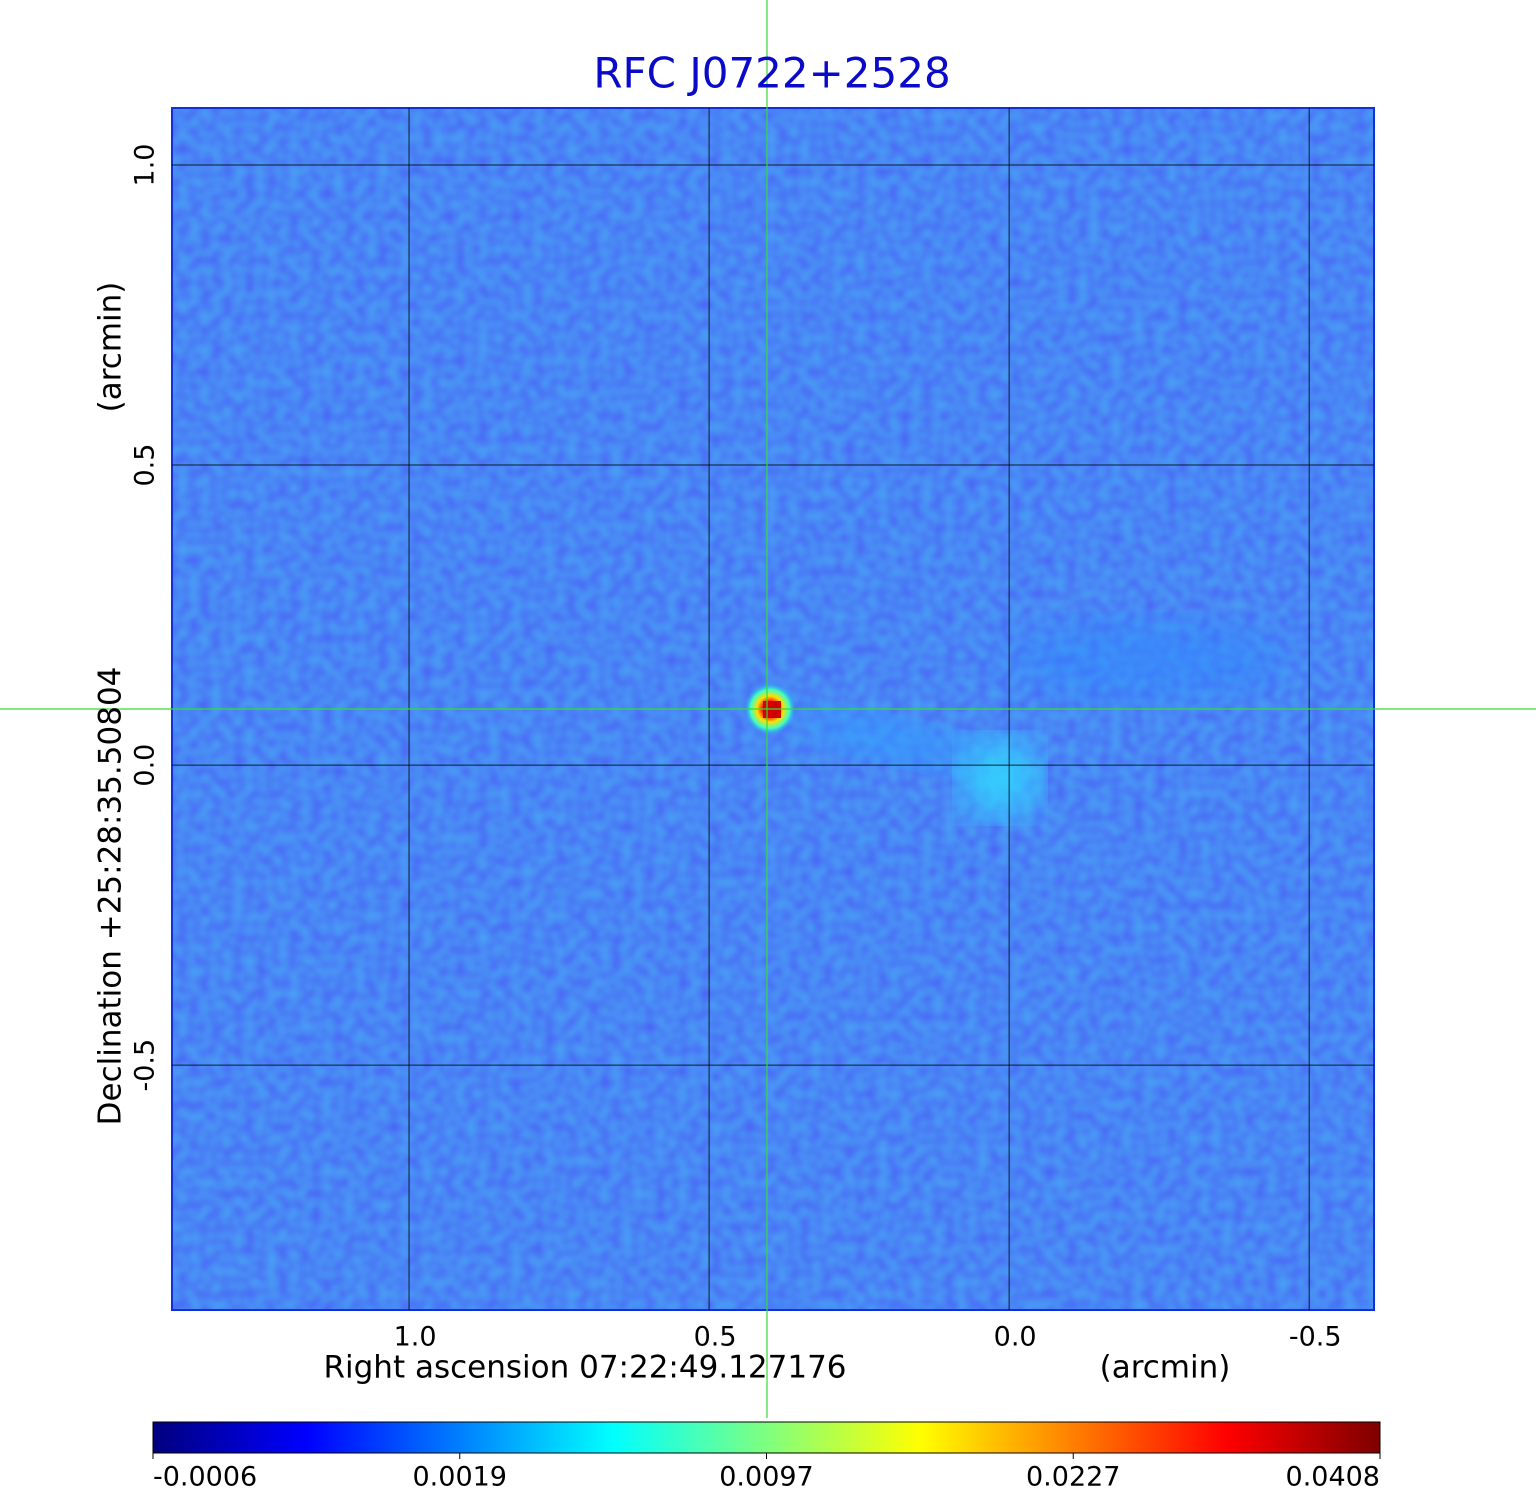  What do you see at coordinates (771, 73) in the screenshot?
I see `chart-title: RFC J0722+2528` at bounding box center [771, 73].